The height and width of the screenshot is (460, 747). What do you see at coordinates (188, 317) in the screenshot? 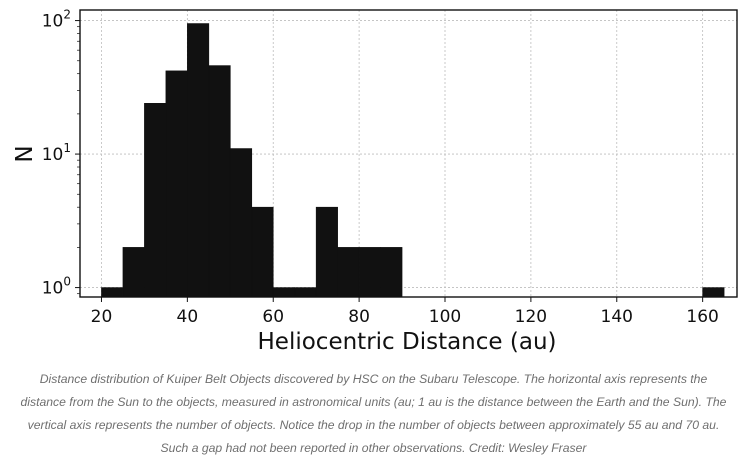
I see `x-tick-label: 40` at bounding box center [188, 317].